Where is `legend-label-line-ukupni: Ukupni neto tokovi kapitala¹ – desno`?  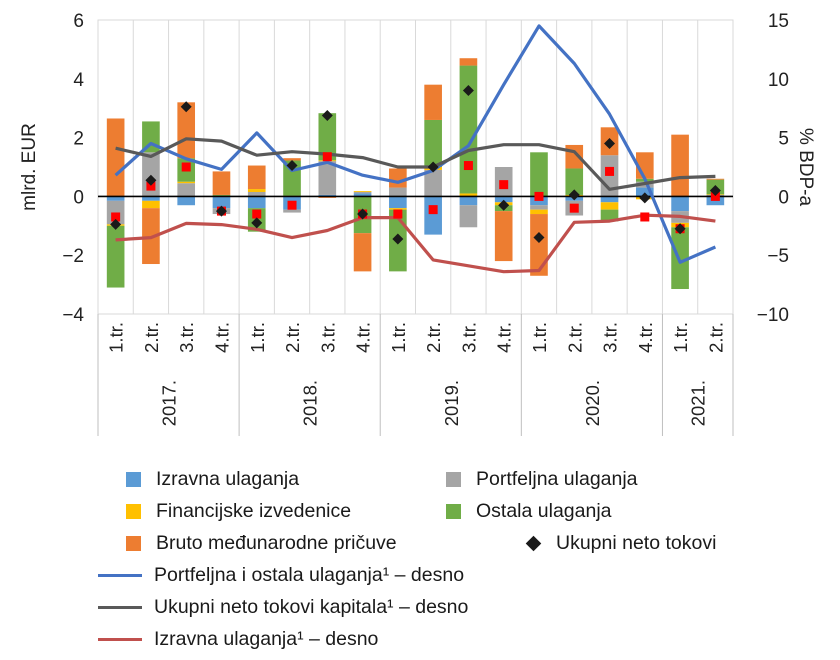 legend-label-line-ukupni: Ukupni neto tokovi kapitala¹ – desno is located at coordinates (311, 607).